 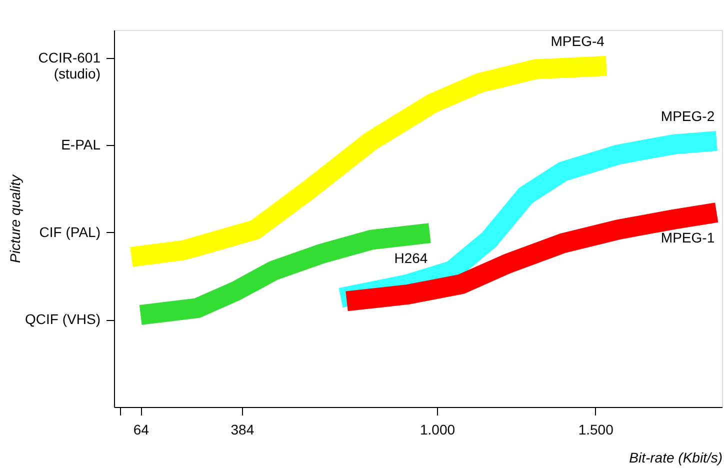 I want to click on text: E-PAL, so click(x=81, y=144).